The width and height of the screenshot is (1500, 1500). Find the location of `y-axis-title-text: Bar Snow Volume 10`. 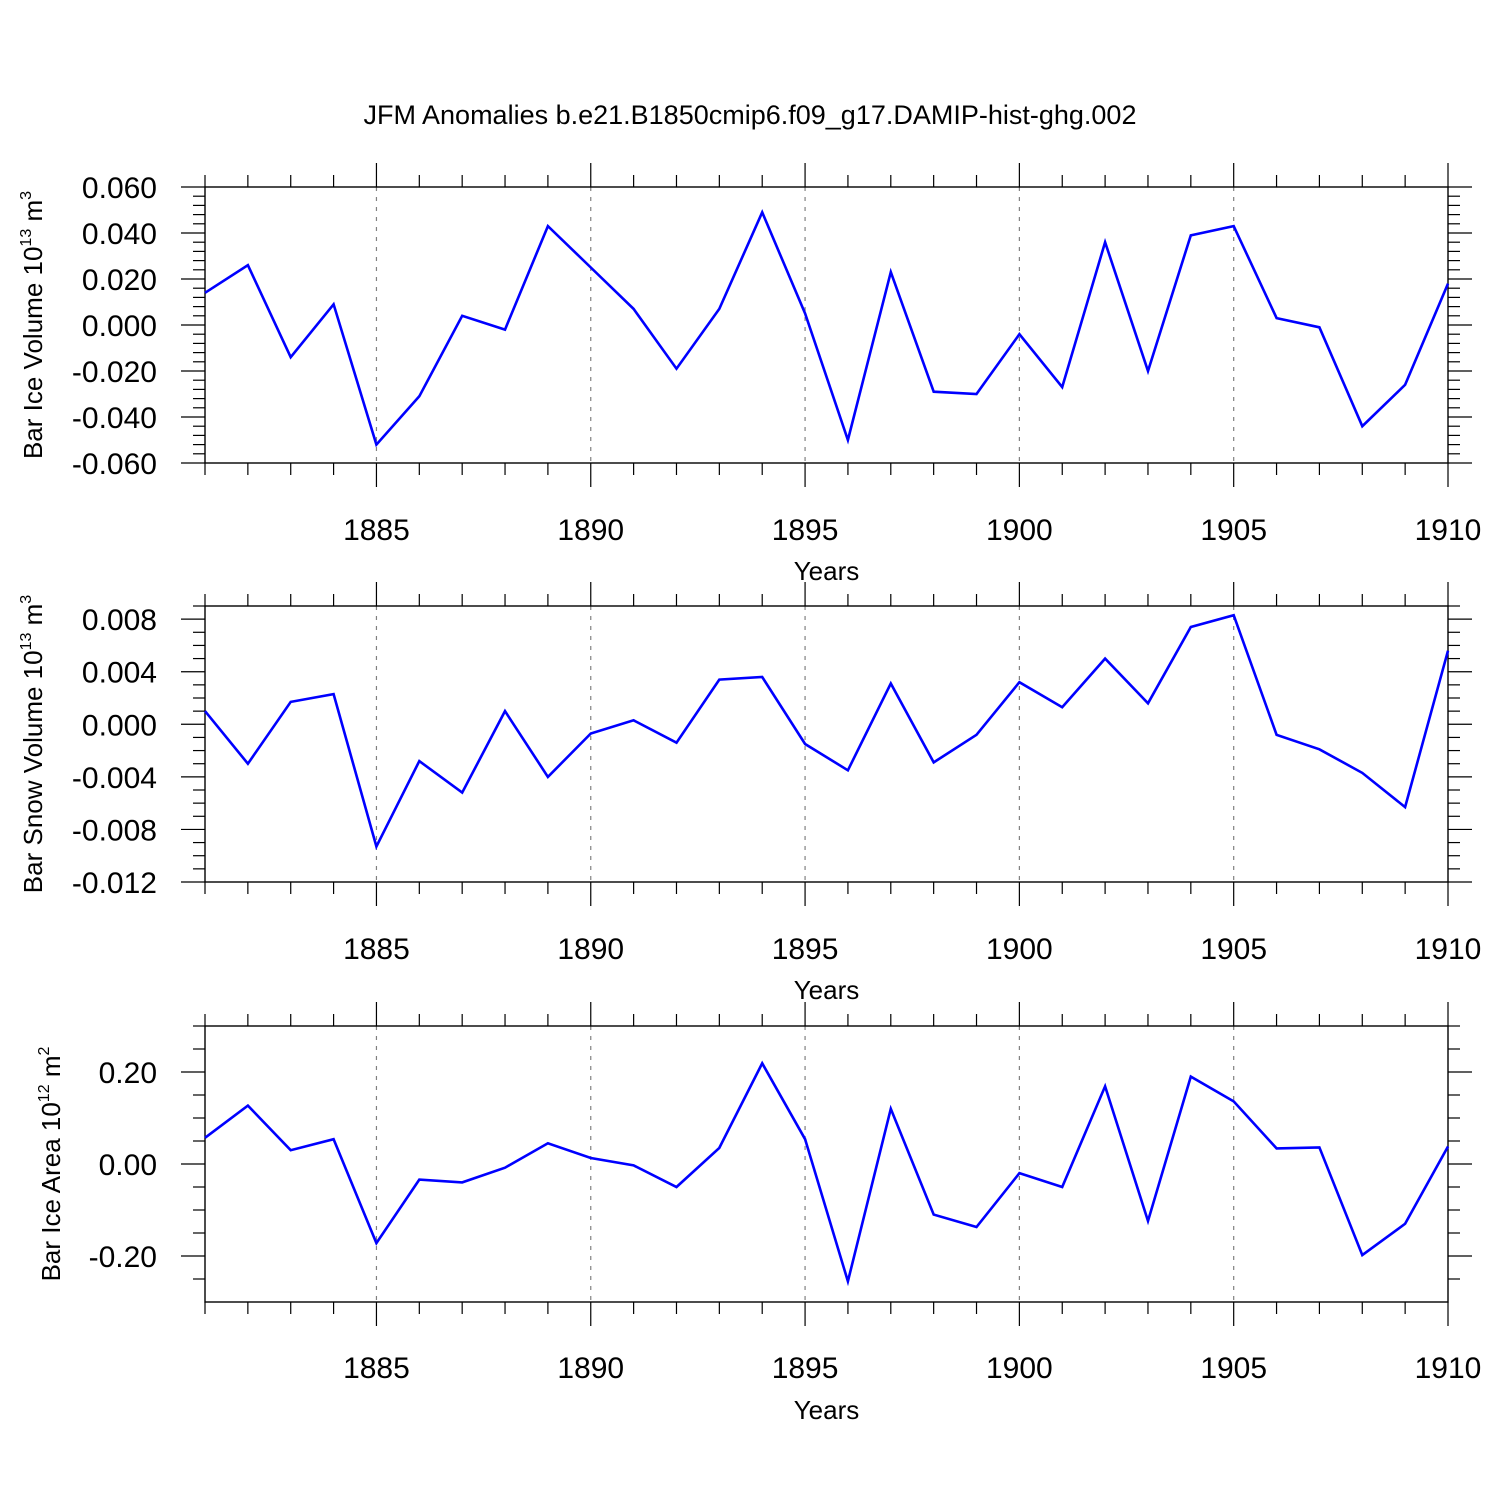

y-axis-title-text: Bar Snow Volume 10 is located at coordinates (33, 771).